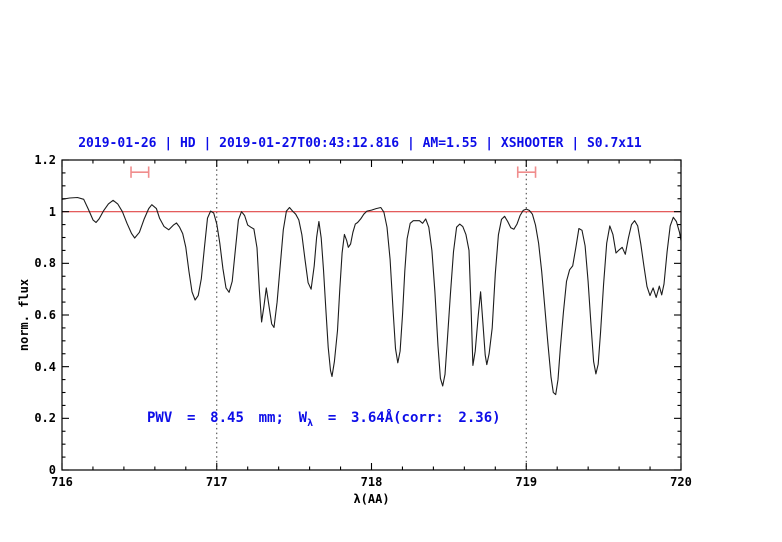  I want to click on x-axis-label: λ(AA), so click(371, 499).